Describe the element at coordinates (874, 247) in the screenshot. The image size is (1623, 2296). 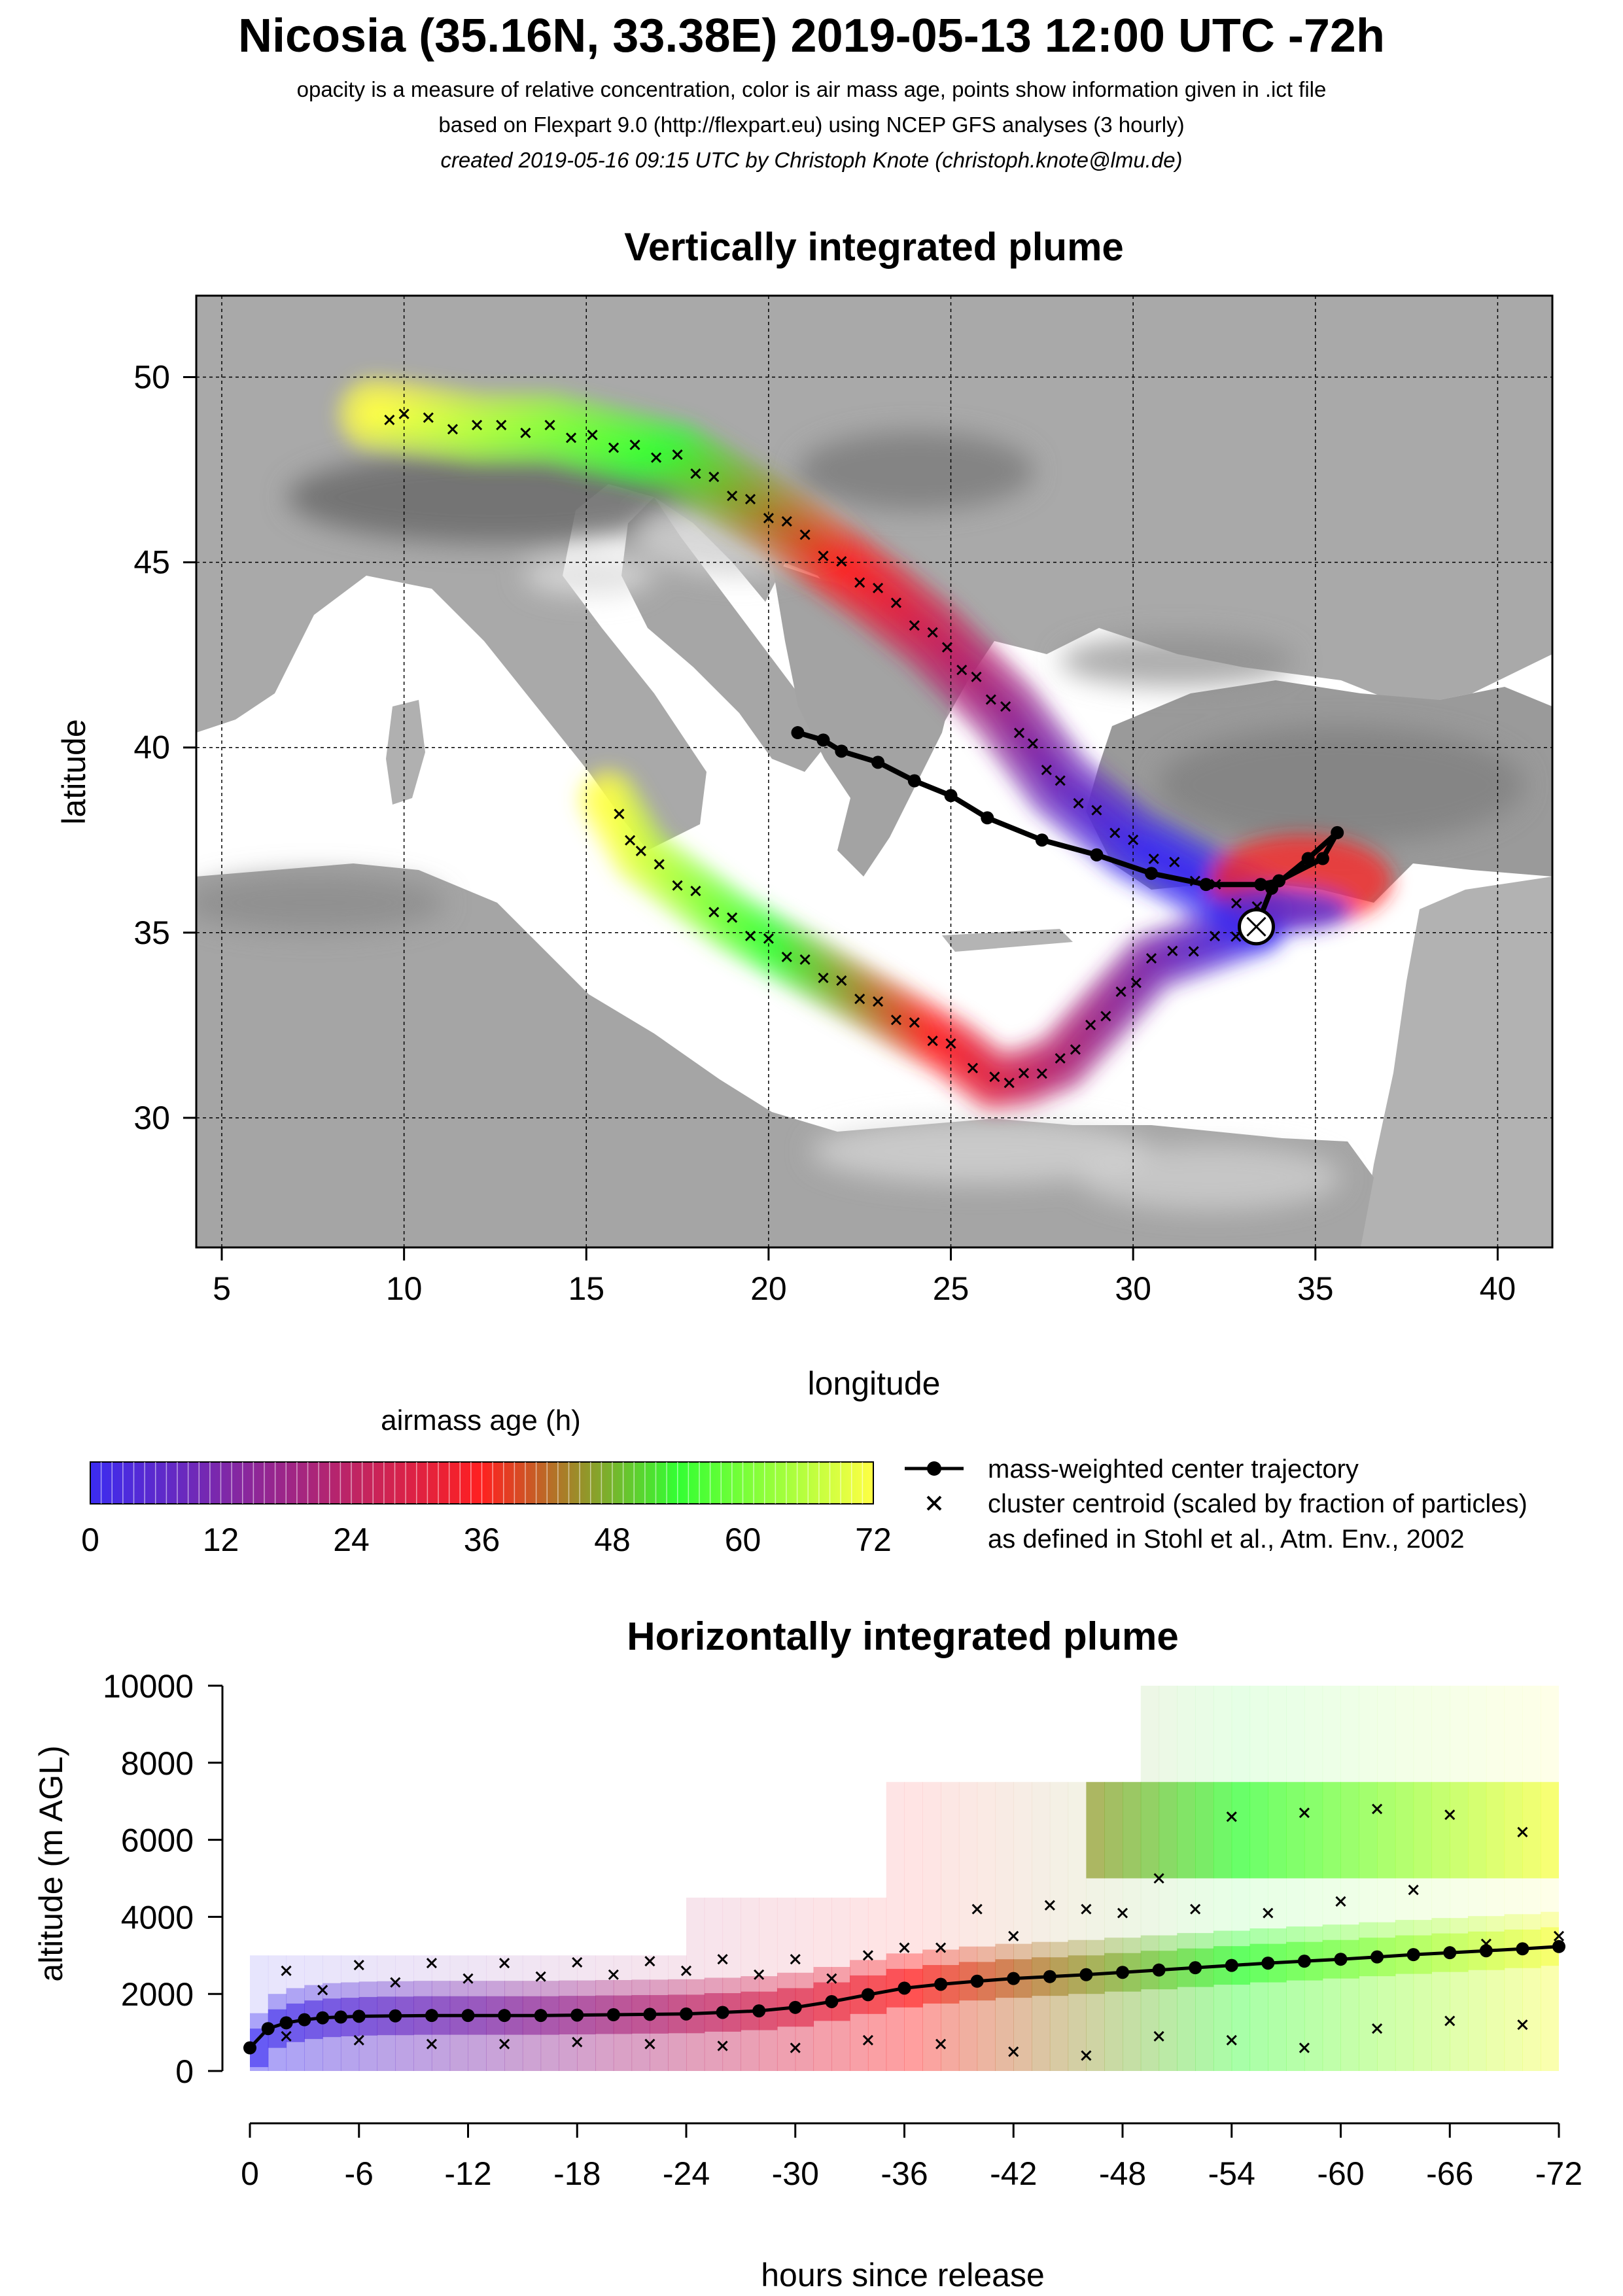
I see `map-title: Vertically integrated plume` at that location.